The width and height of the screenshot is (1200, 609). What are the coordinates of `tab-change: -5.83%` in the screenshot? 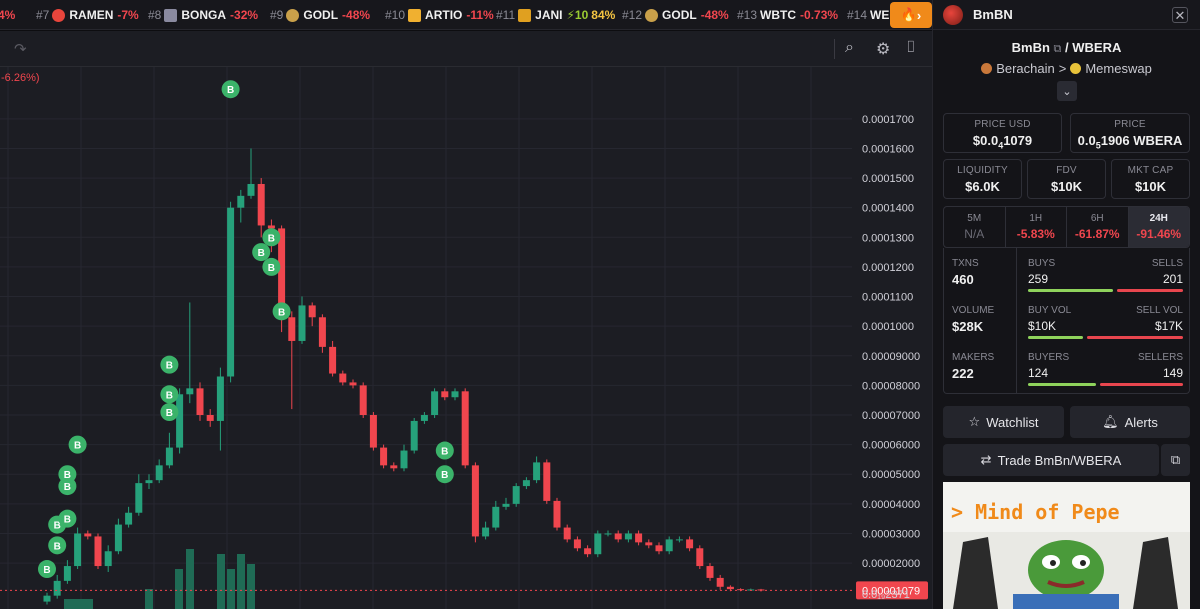 It's located at (1035, 234).